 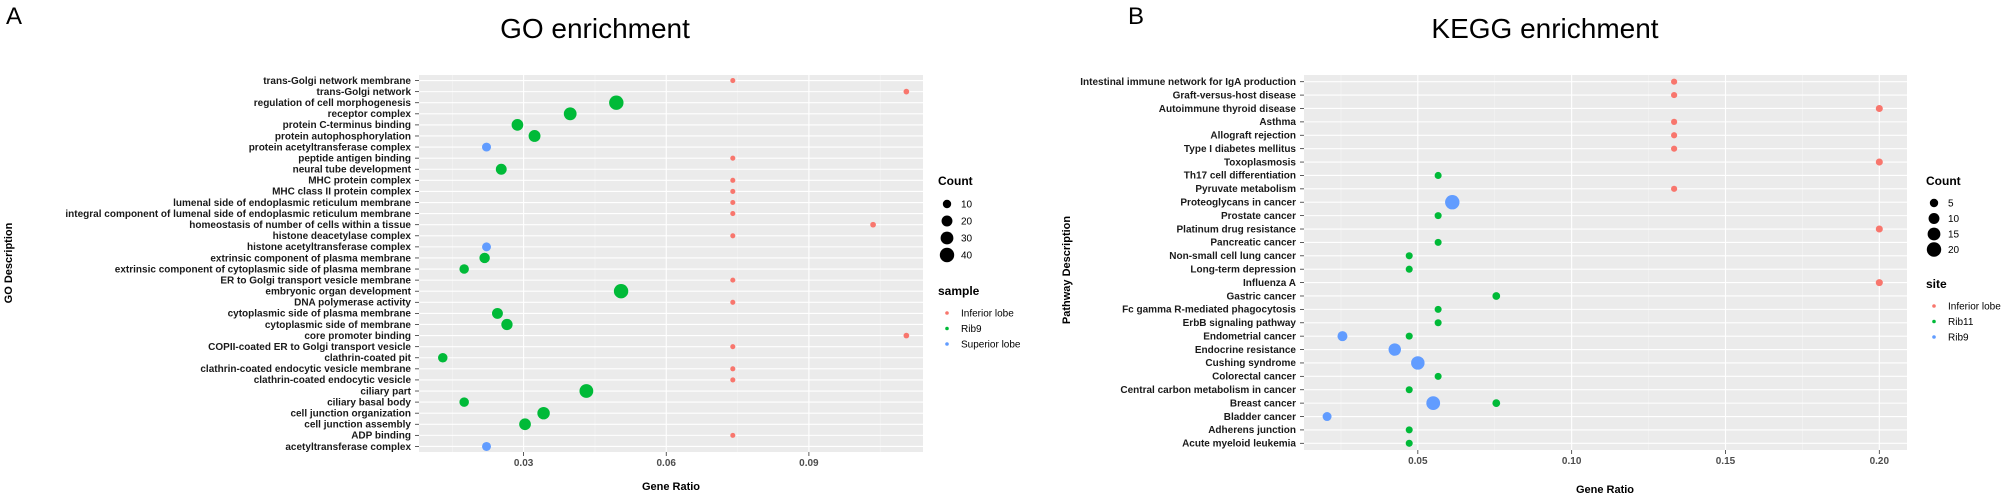 What do you see at coordinates (1239, 444) in the screenshot?
I see `kegg-ylabel-acute-myeloid-leukemia: Acute myeloid leukemia` at bounding box center [1239, 444].